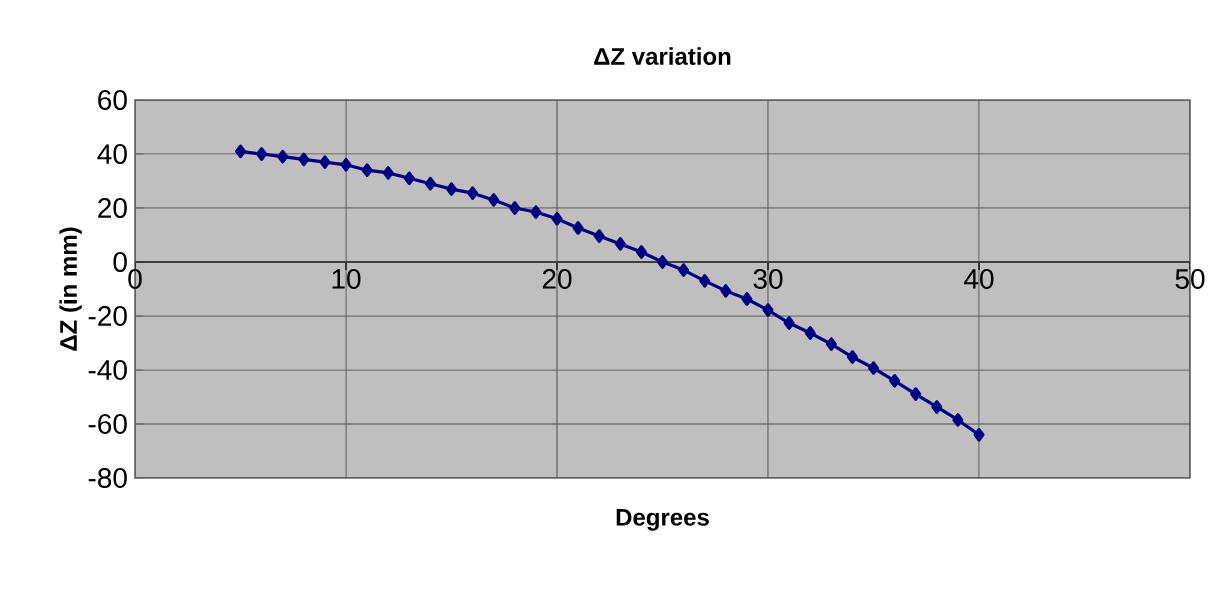 The height and width of the screenshot is (592, 1230). Describe the element at coordinates (346, 279) in the screenshot. I see `x-tick-label: 10` at that location.